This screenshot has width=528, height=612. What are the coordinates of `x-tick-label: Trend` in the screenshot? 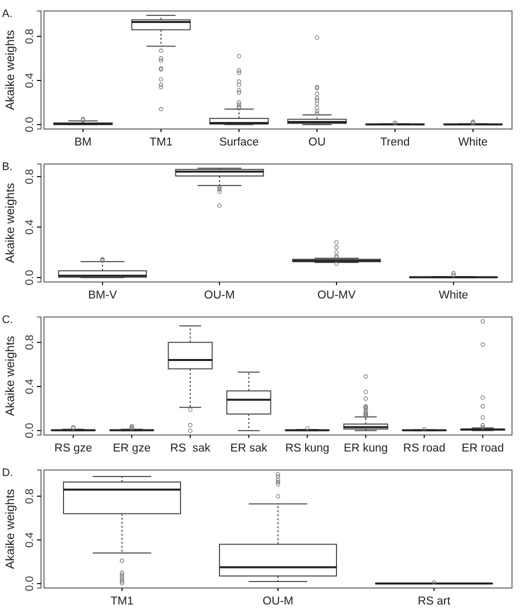 It's located at (395, 142).